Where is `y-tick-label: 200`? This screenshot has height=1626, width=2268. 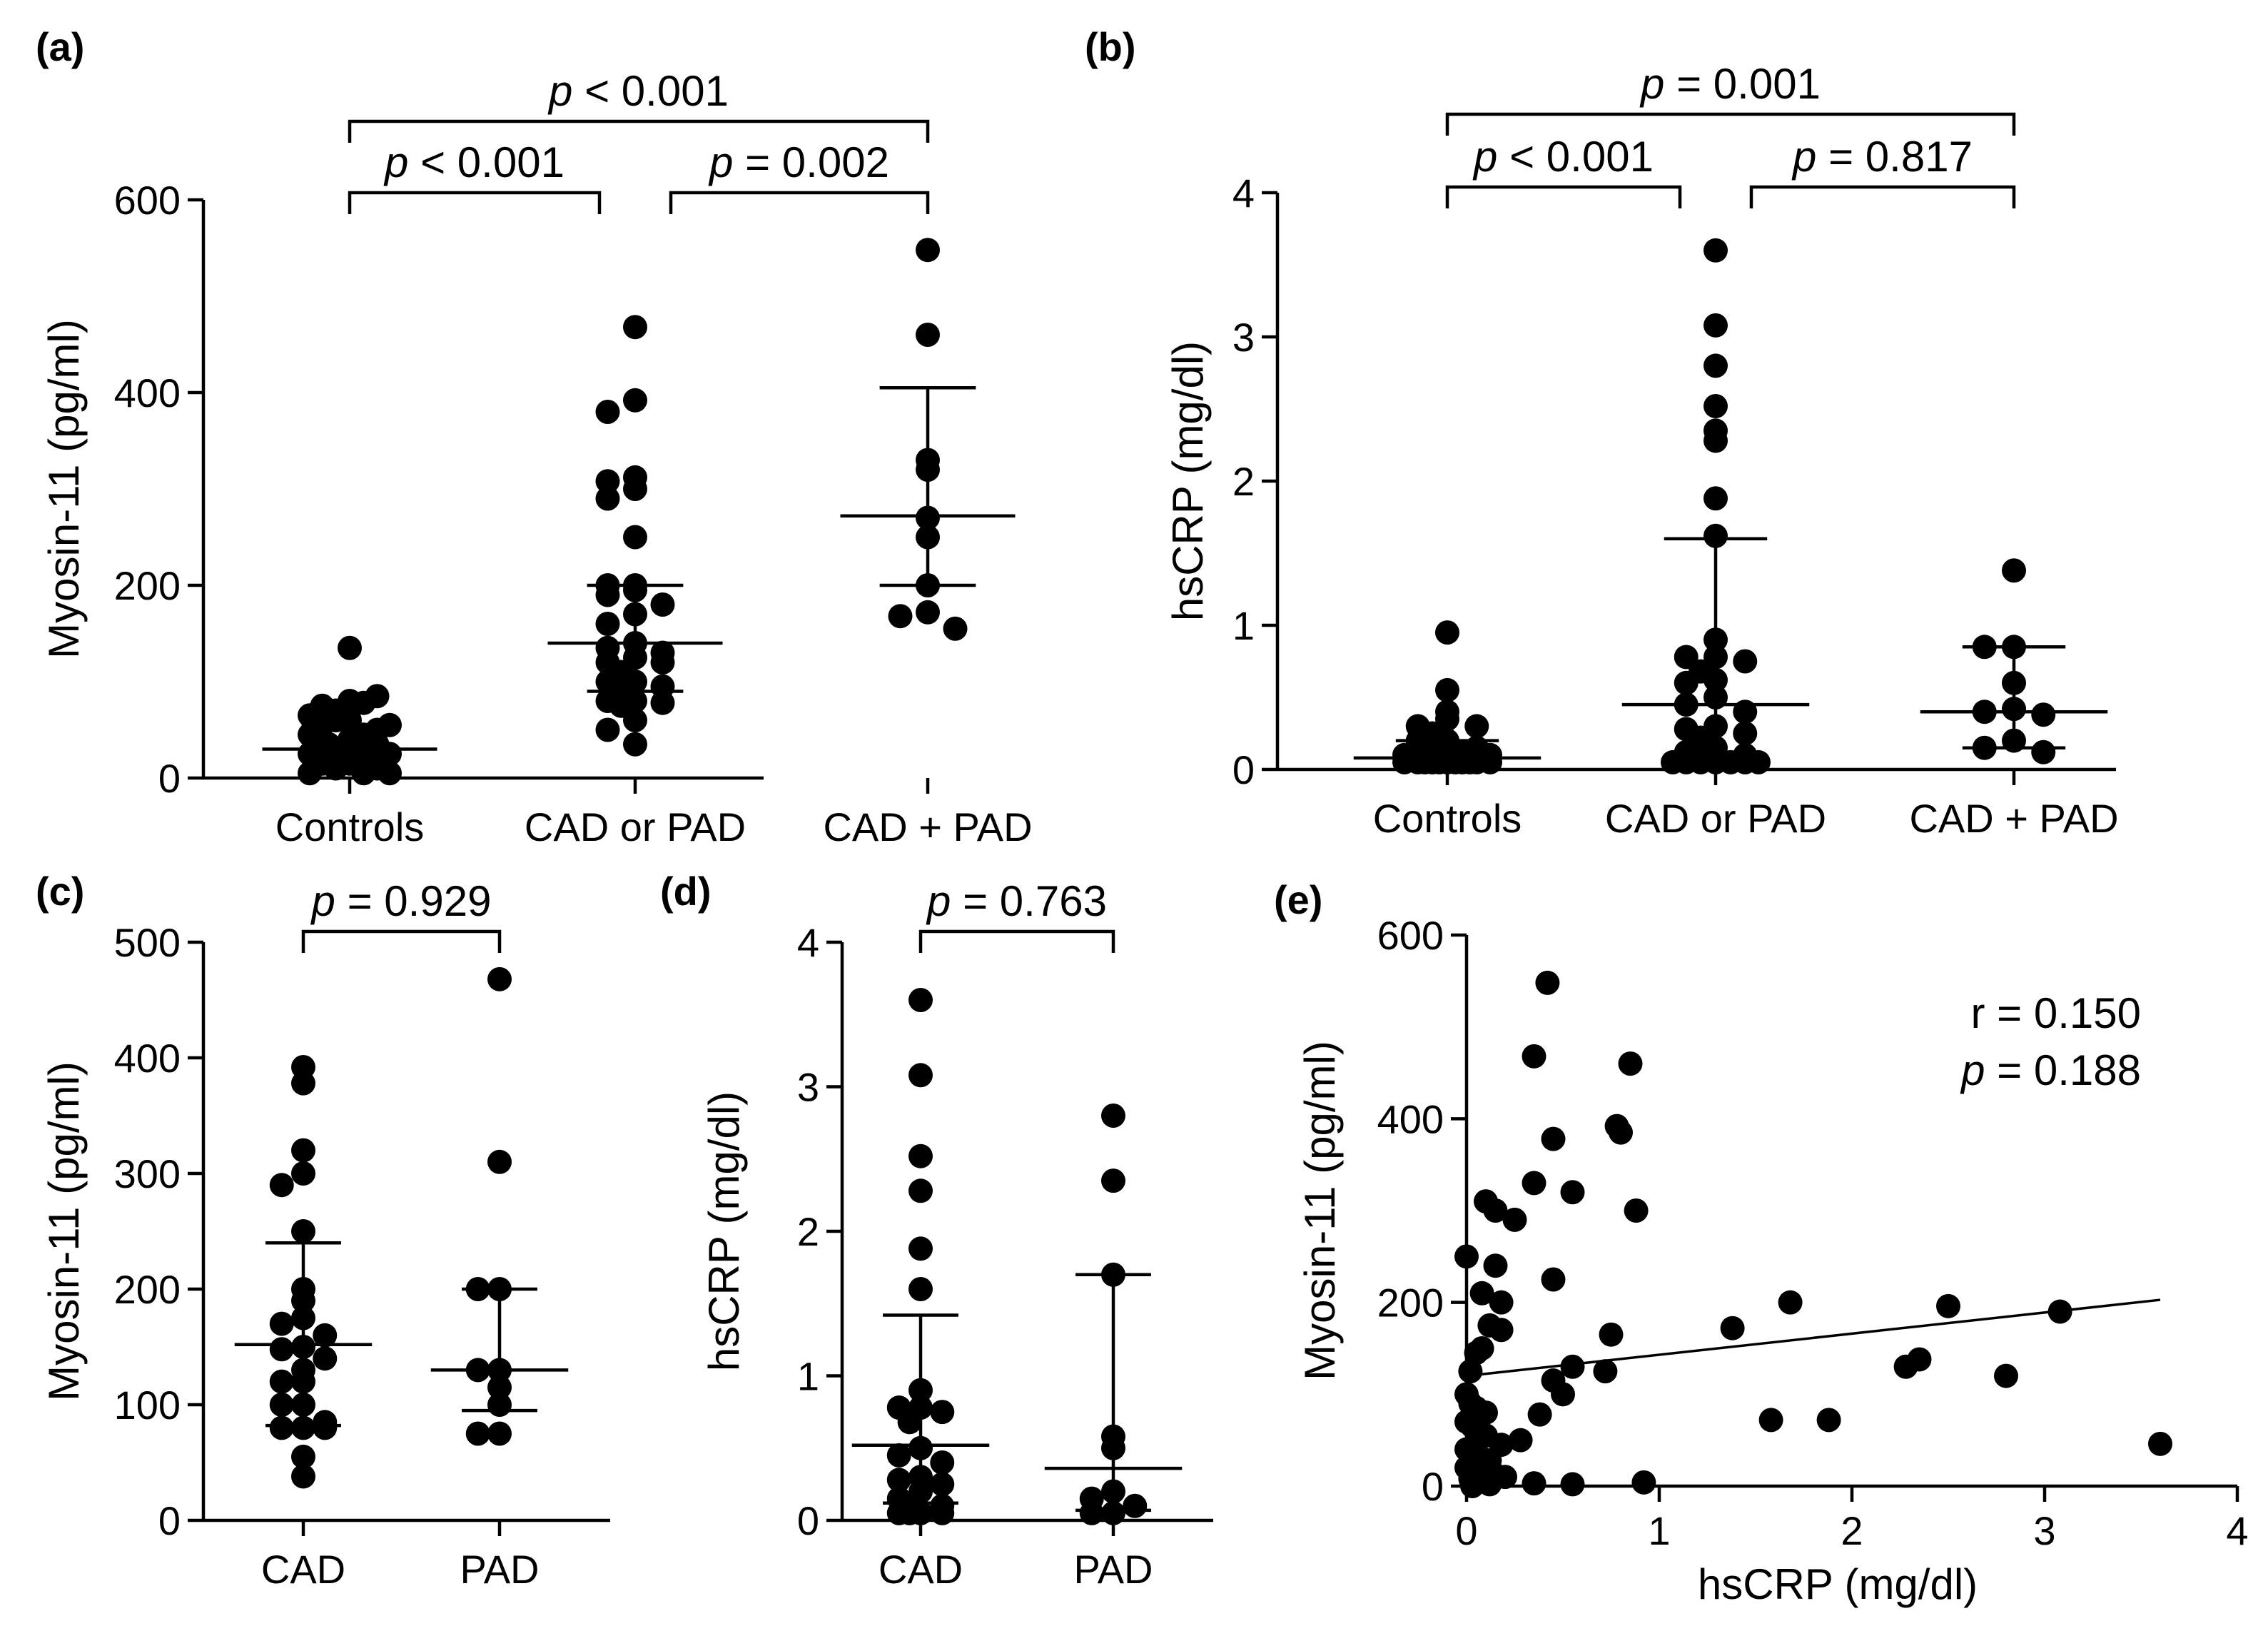
y-tick-label: 200 is located at coordinates (147, 585).